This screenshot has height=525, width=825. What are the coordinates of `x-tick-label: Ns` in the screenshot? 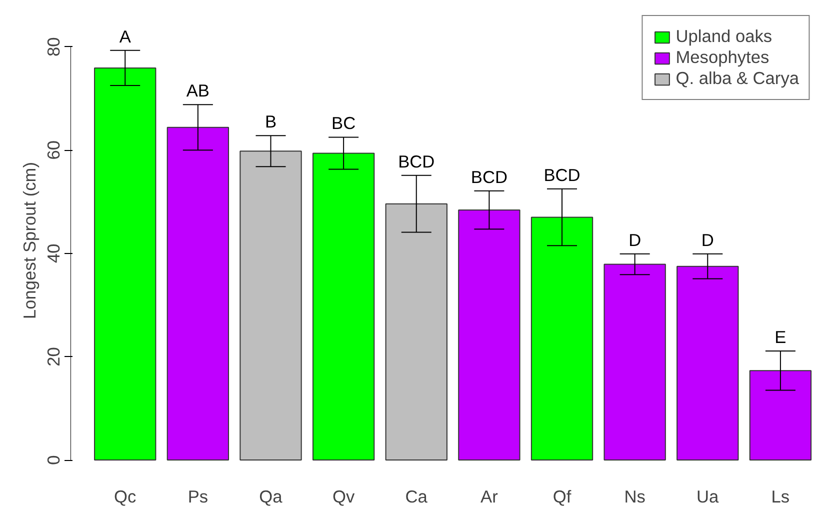 It's located at (635, 496).